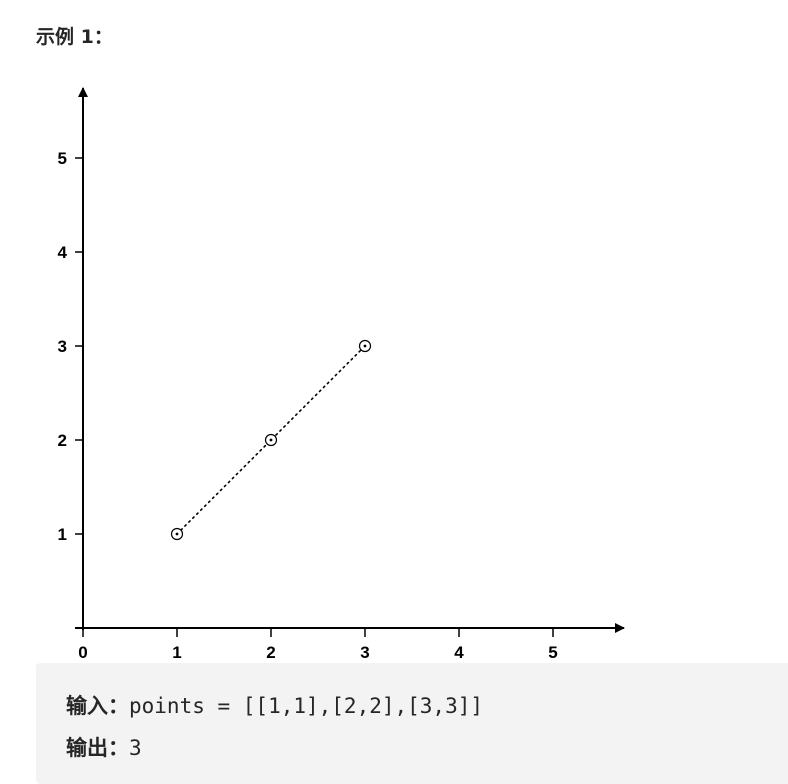 The image size is (788, 784). What do you see at coordinates (97, 706) in the screenshot?
I see `input-label: 输入：` at bounding box center [97, 706].